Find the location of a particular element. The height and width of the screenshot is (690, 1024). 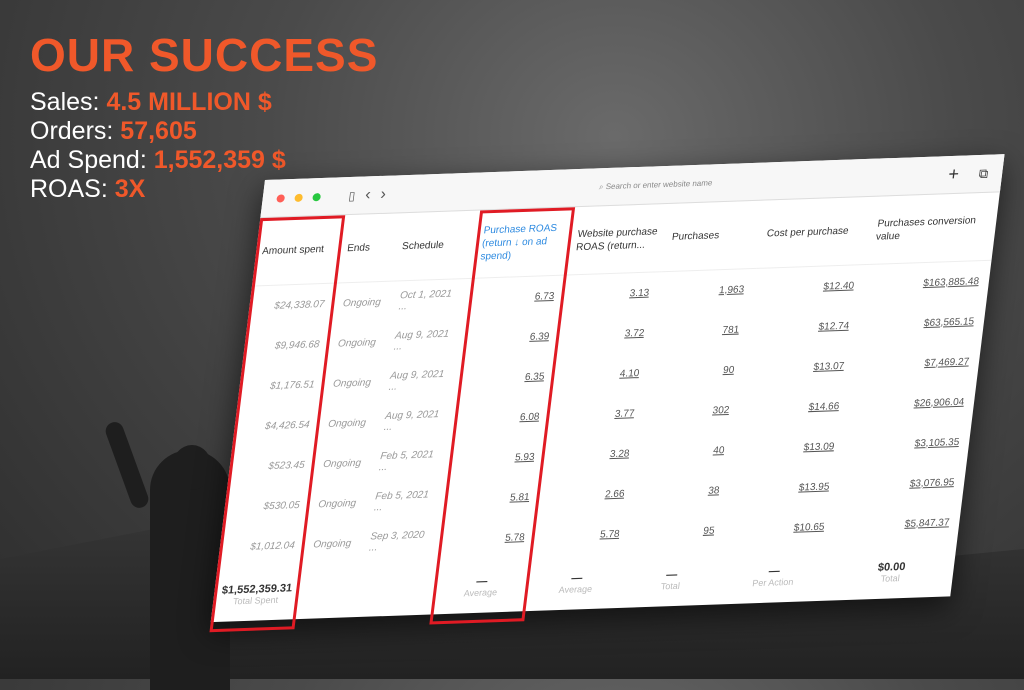

maximize-button is located at coordinates (317, 196).